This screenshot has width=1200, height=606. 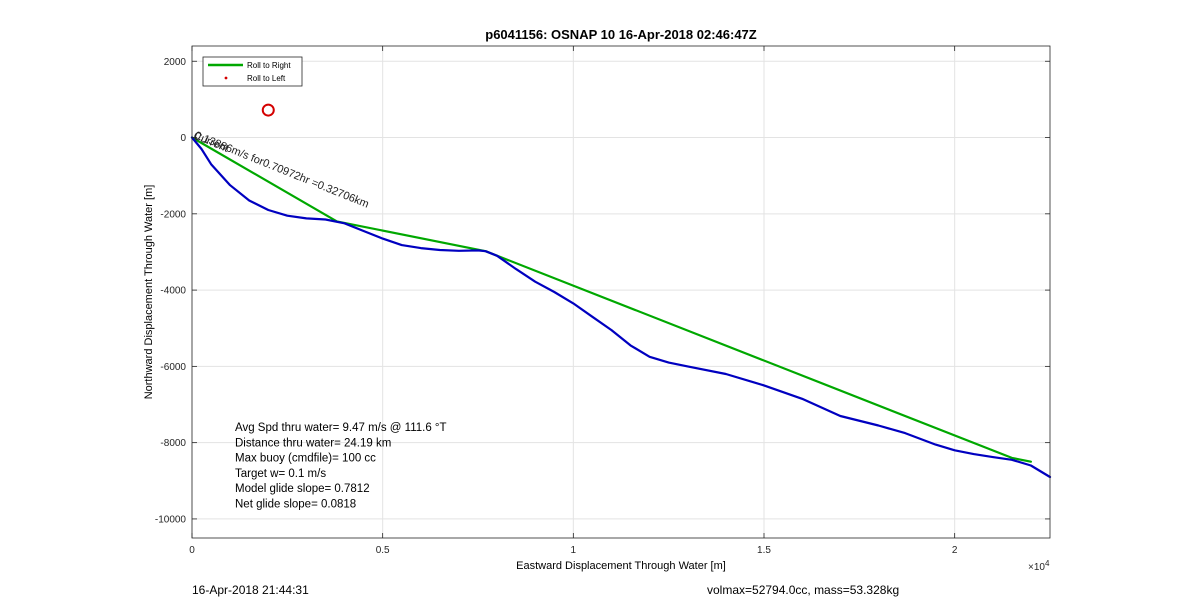 I want to click on stats-line: Max buoy (cmdfile)= 100 cc, so click(x=305, y=459).